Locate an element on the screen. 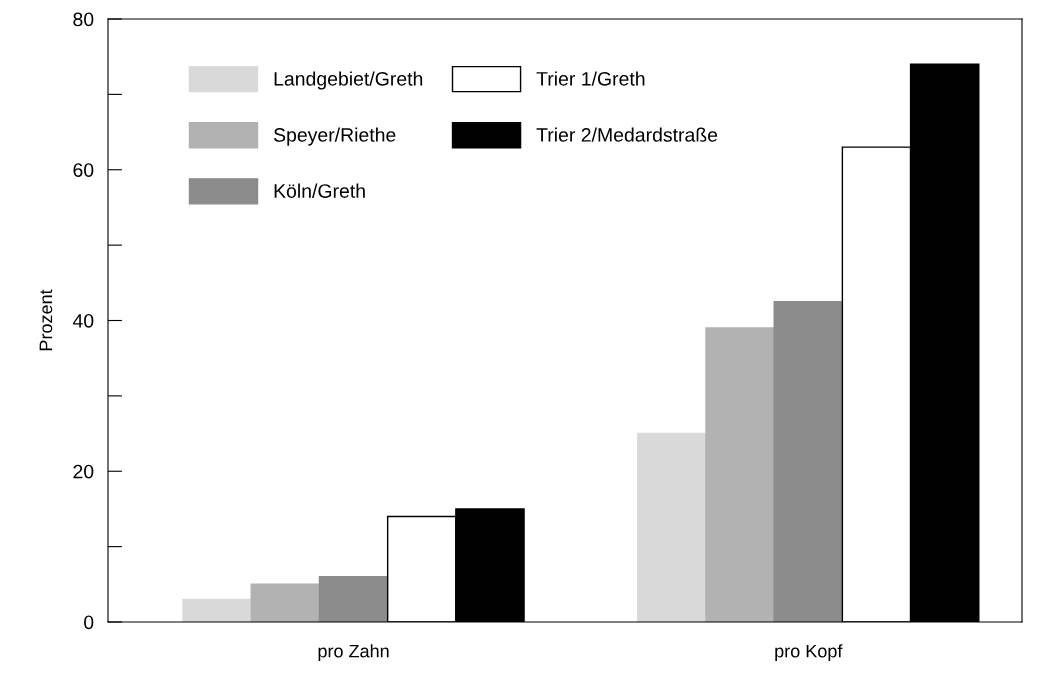 This screenshot has width=1042, height=681. legend-label: Trier 2/Medardstraße is located at coordinates (627, 134).